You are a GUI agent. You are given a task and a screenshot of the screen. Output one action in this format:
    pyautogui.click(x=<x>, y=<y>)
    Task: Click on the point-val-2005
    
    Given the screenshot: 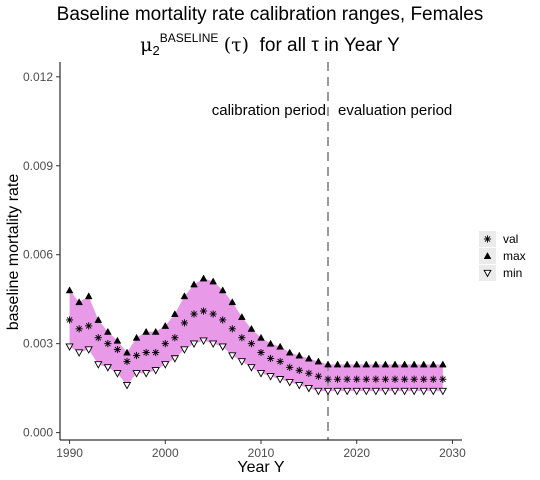 What is the action you would take?
    pyautogui.click(x=213, y=314)
    